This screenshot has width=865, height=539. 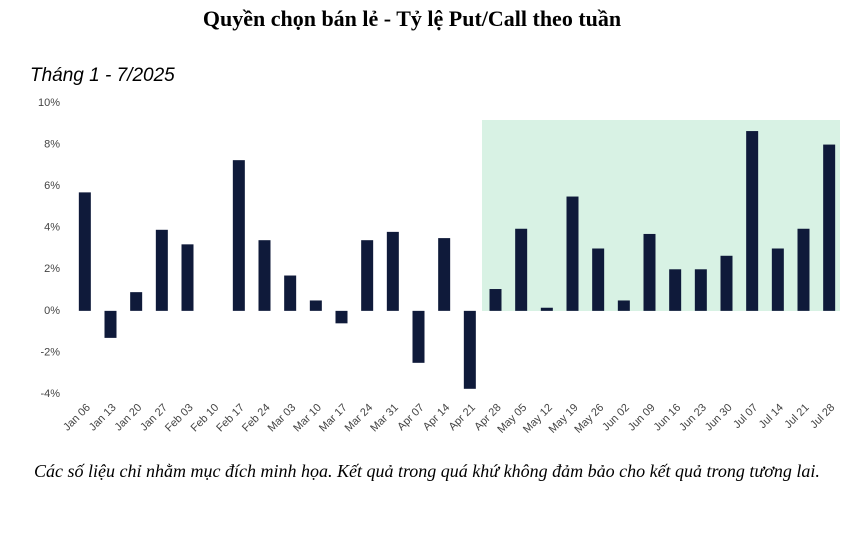 I want to click on x-tick-label: Mar 10, so click(x=307, y=418).